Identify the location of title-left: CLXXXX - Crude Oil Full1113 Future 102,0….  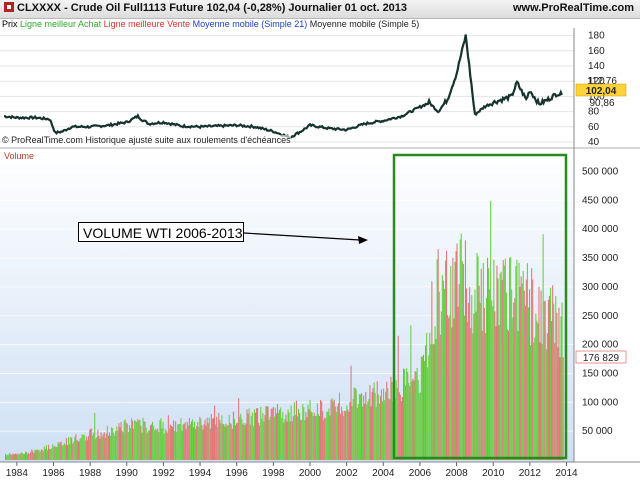
(205, 8).